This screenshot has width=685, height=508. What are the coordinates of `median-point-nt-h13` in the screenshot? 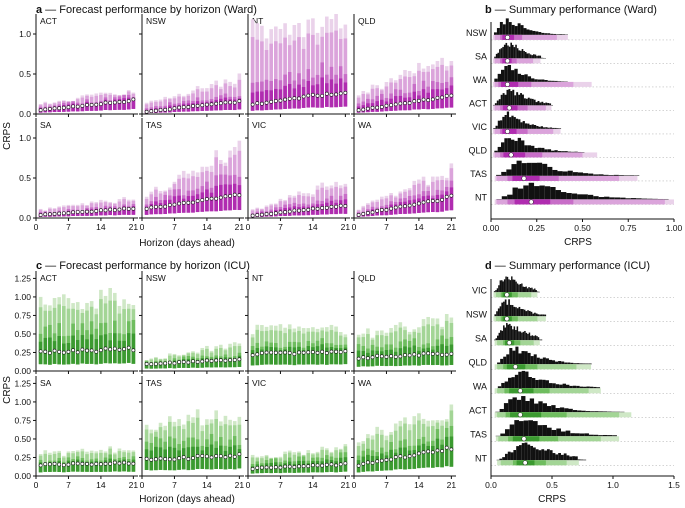 It's located at (308, 95).